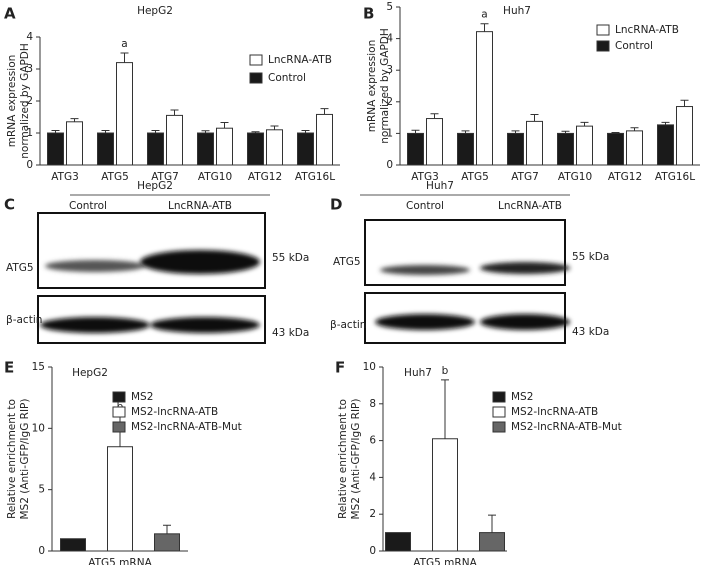 Image resolution: width=713 pixels, height=565 pixels. Describe the element at coordinates (315, 177) in the screenshot. I see `x-tick-label: ATG16L` at that location.